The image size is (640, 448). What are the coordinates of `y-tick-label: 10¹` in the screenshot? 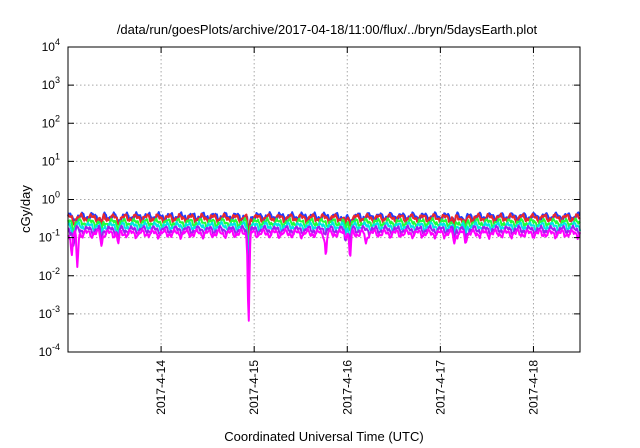 It's located at (51, 159).